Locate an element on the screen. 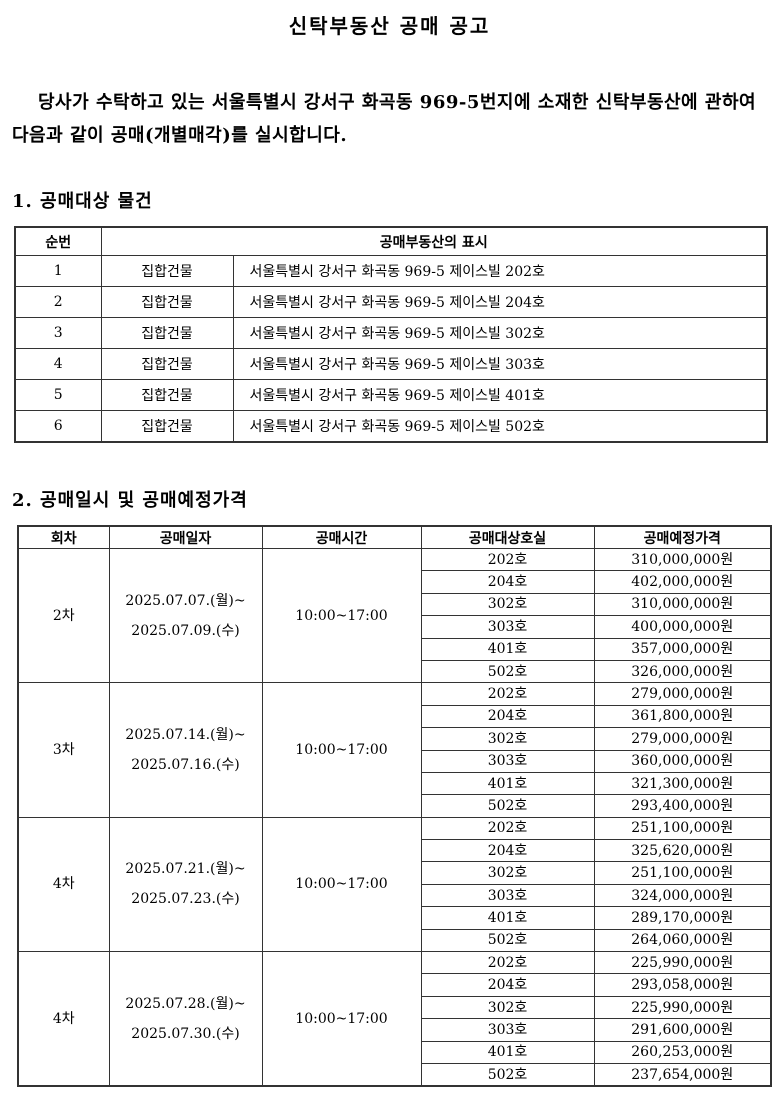 The height and width of the screenshot is (1102, 779). unit-price: 237,654,000원 is located at coordinates (682, 1074).